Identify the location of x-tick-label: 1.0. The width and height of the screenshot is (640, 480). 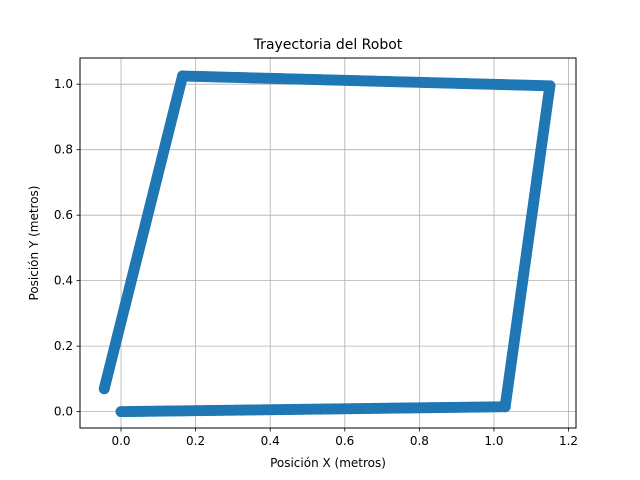
(493, 441).